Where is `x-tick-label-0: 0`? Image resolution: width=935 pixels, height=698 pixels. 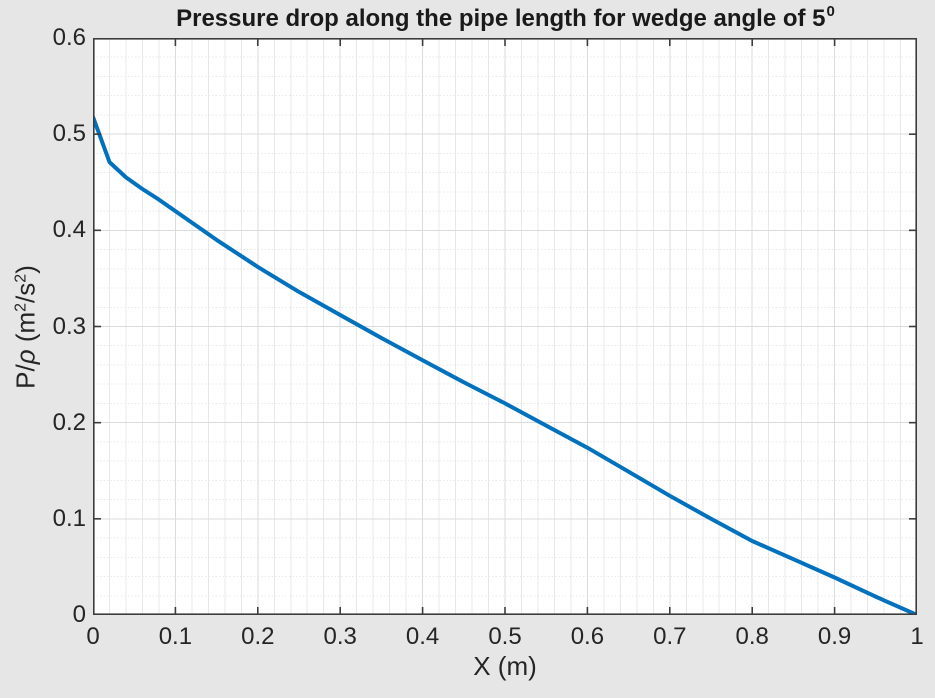 x-tick-label-0: 0 is located at coordinates (93, 636).